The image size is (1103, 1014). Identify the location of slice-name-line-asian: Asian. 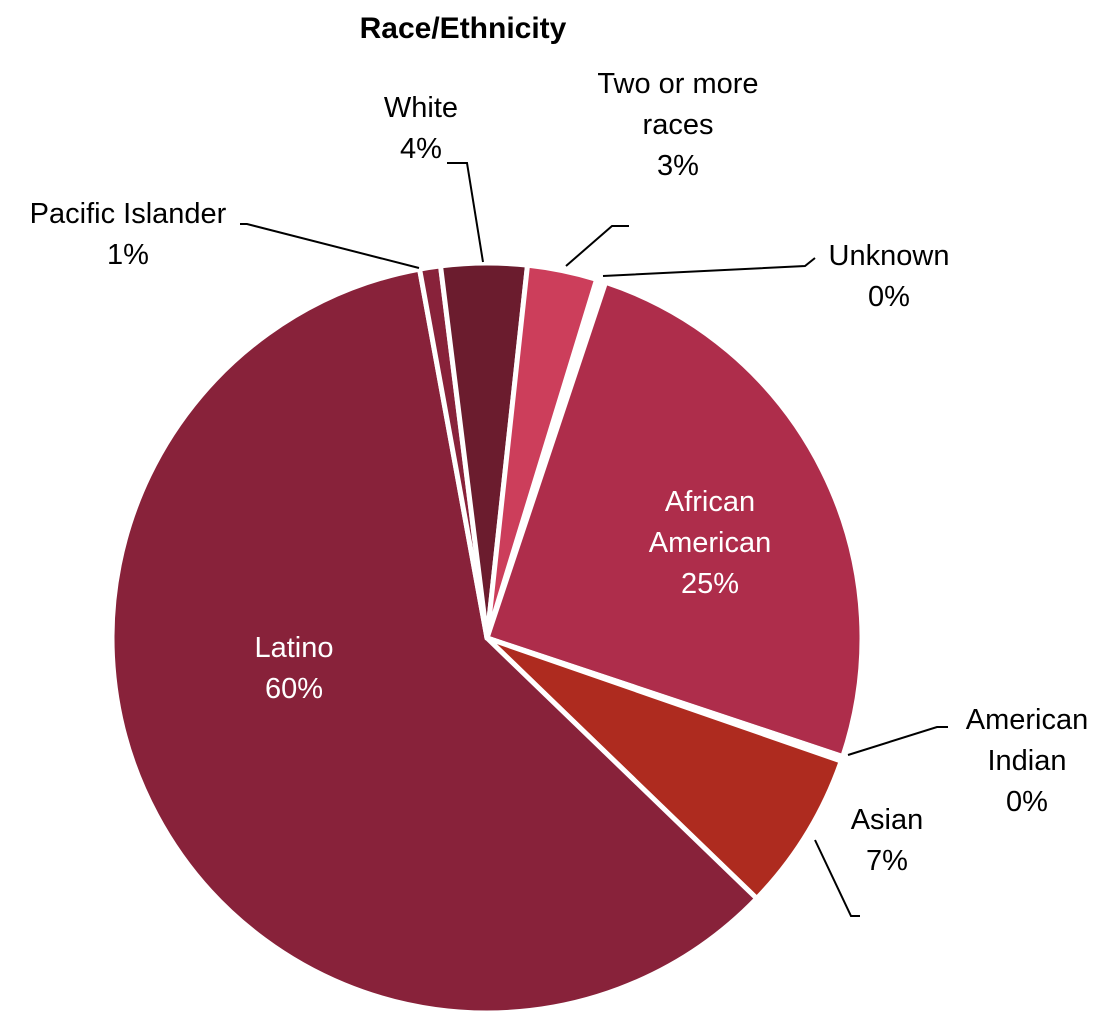
(887, 820).